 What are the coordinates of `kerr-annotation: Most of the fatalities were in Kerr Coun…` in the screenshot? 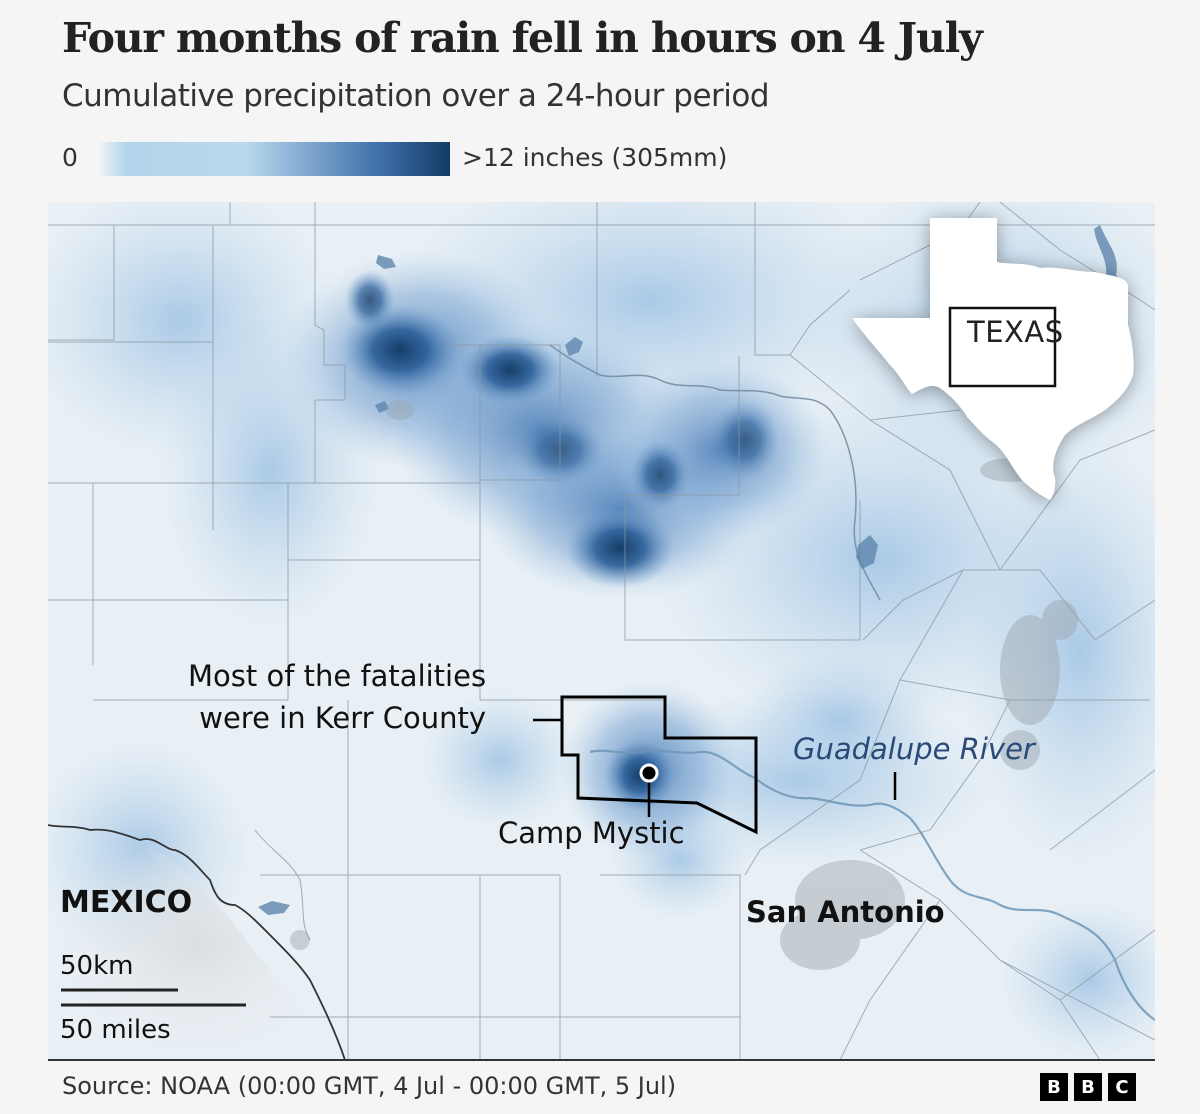 It's located at (337, 697).